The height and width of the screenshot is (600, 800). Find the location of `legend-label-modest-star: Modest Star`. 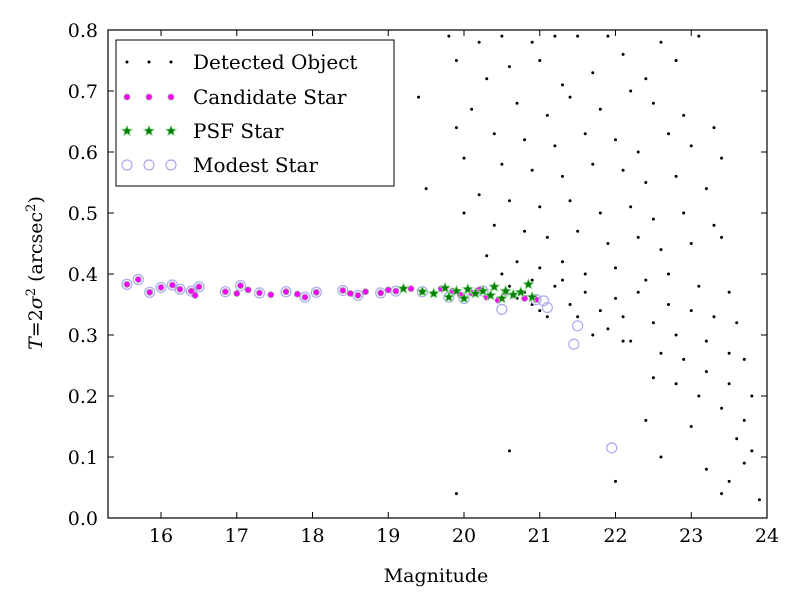

legend-label-modest-star: Modest Star is located at coordinates (255, 165).